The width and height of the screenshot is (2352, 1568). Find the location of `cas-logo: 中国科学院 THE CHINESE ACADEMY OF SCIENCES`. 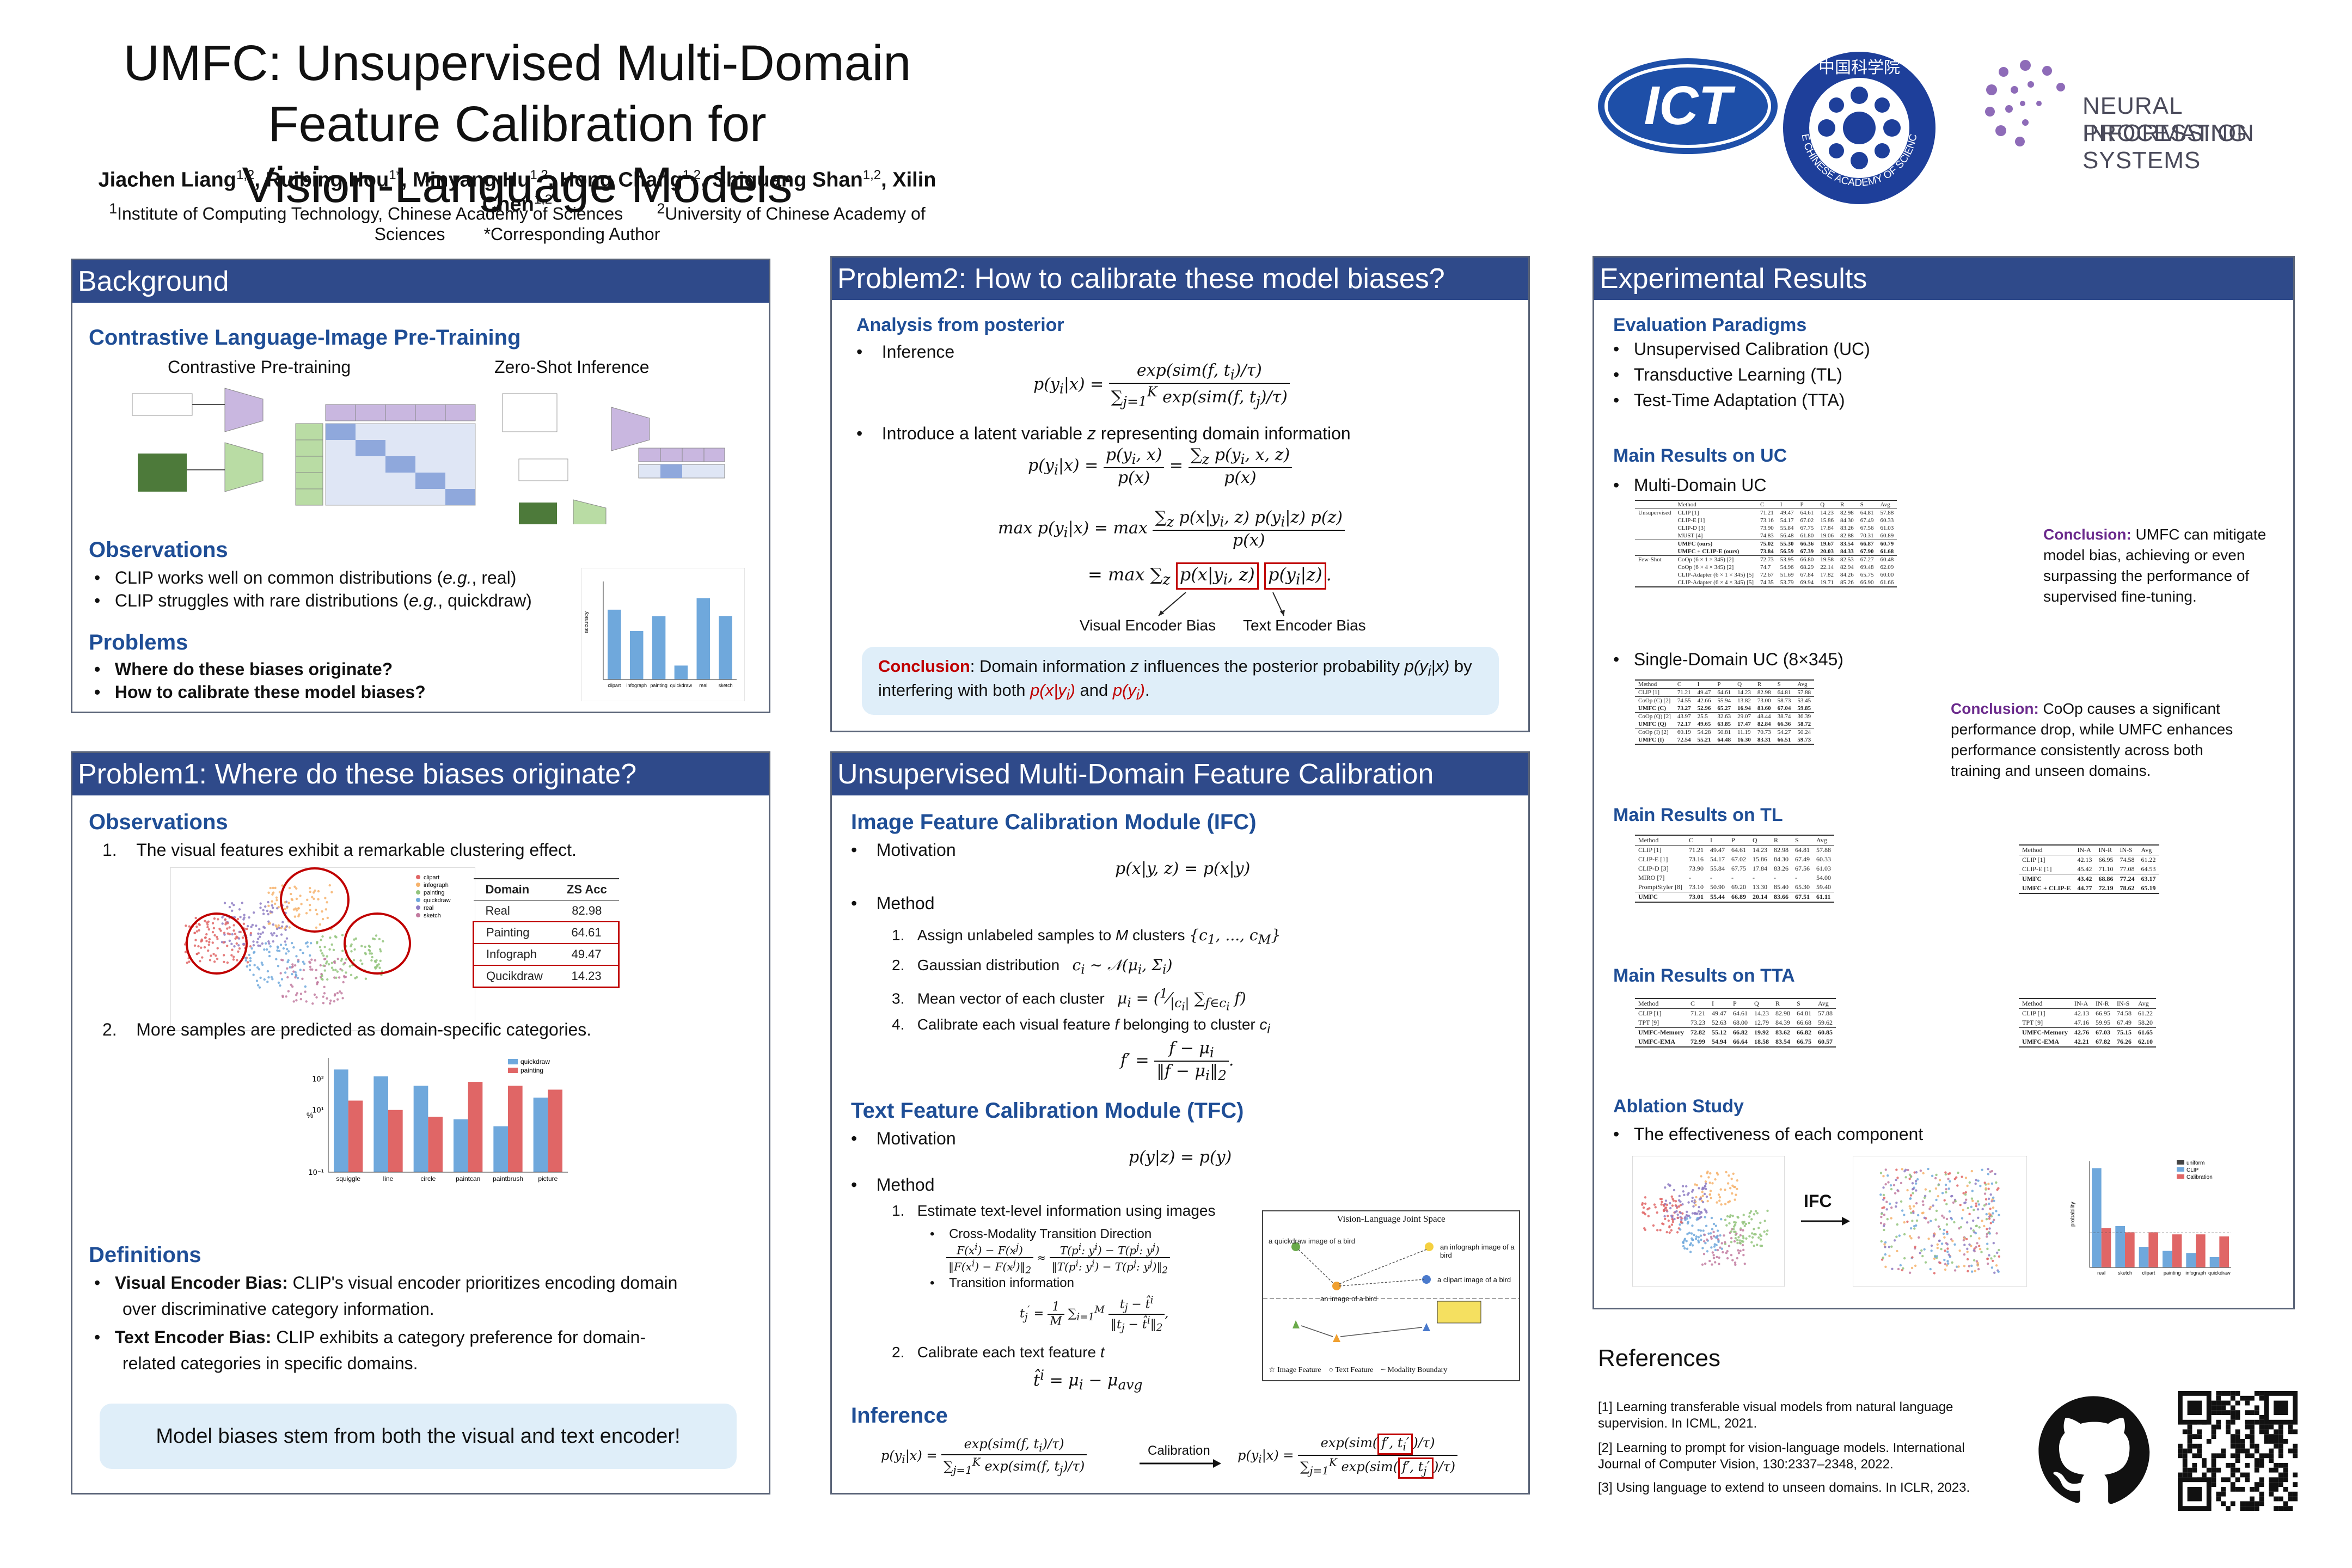

cas-logo: 中国科学院 THE CHINESE ACADEMY OF SCIENCES is located at coordinates (1857, 123).